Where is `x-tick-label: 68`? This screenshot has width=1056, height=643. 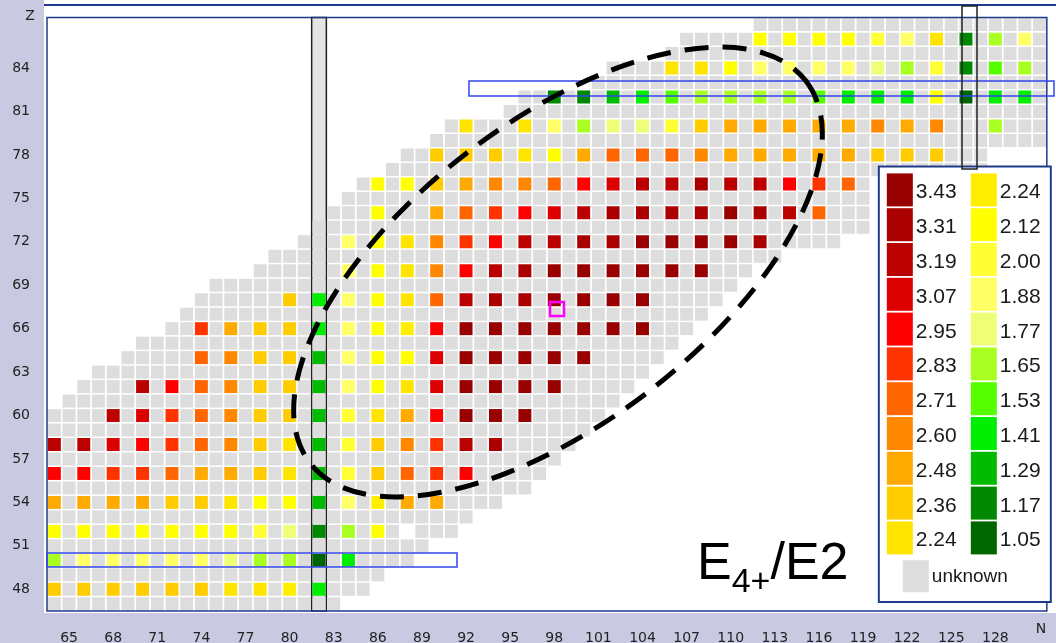
x-tick-label: 68 is located at coordinates (113, 636).